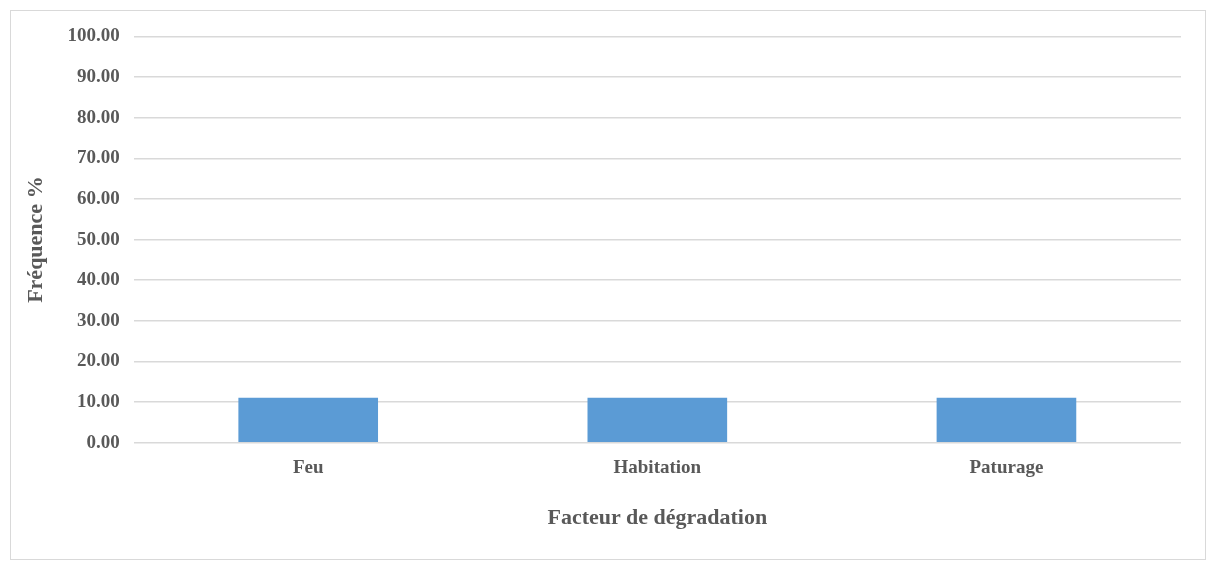 This screenshot has height=567, width=1216. Describe the element at coordinates (98, 116) in the screenshot. I see `y-tick-label: 80.00` at that location.